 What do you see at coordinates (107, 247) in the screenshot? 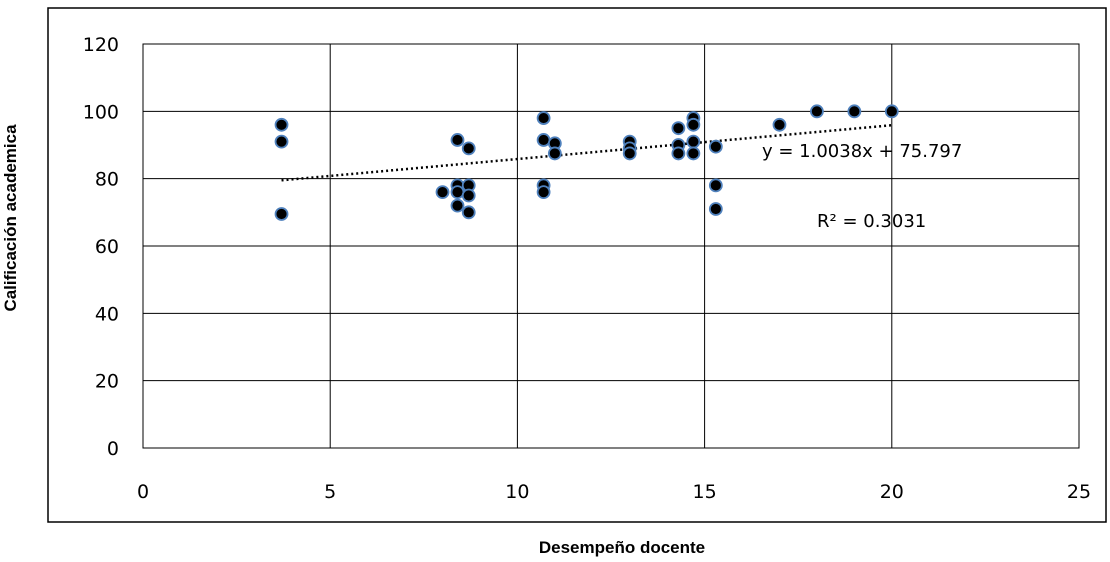
I see `y-tick-label: 60` at bounding box center [107, 247].